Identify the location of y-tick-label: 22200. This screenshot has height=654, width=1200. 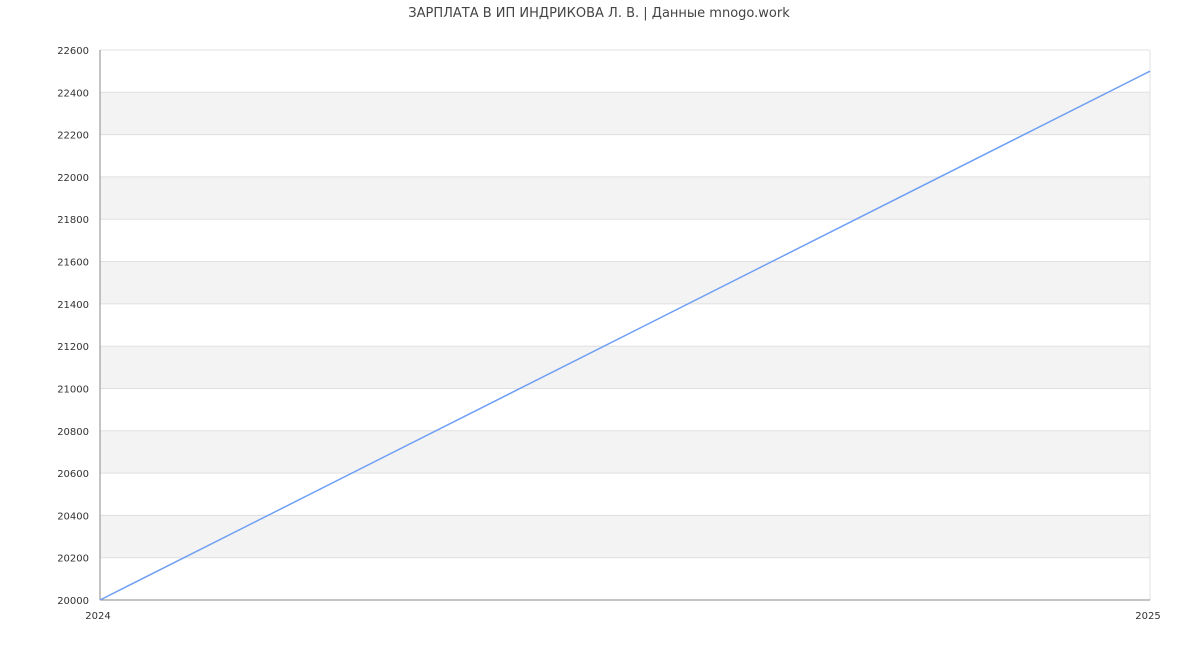
(73, 136).